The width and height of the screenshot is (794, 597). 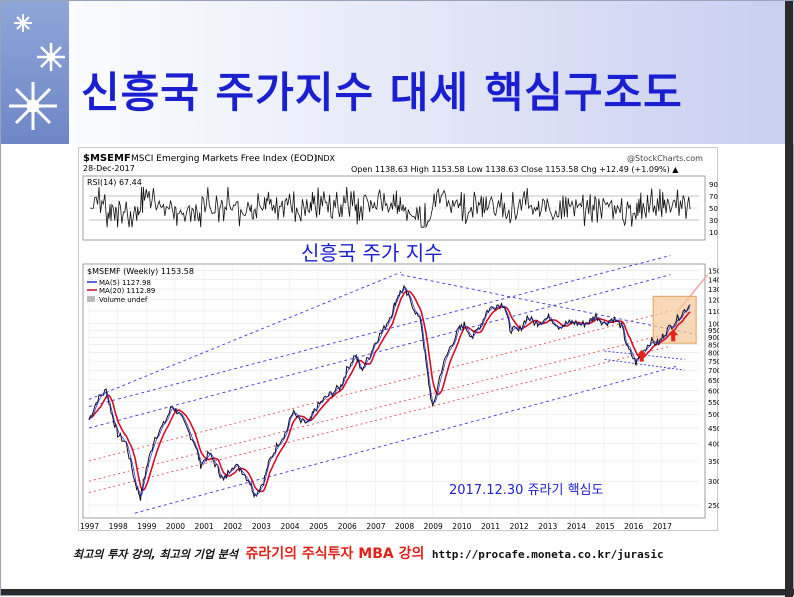 I want to click on x-tick-label: 2007, so click(x=375, y=526).